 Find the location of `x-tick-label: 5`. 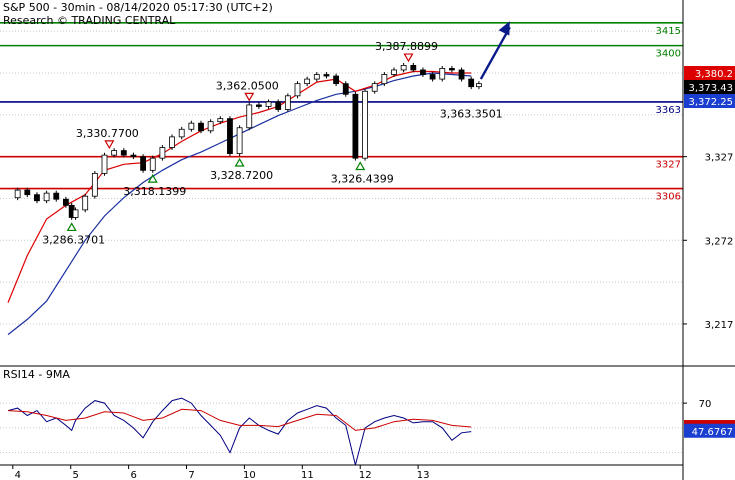

x-tick-label: 5 is located at coordinates (76, 475).